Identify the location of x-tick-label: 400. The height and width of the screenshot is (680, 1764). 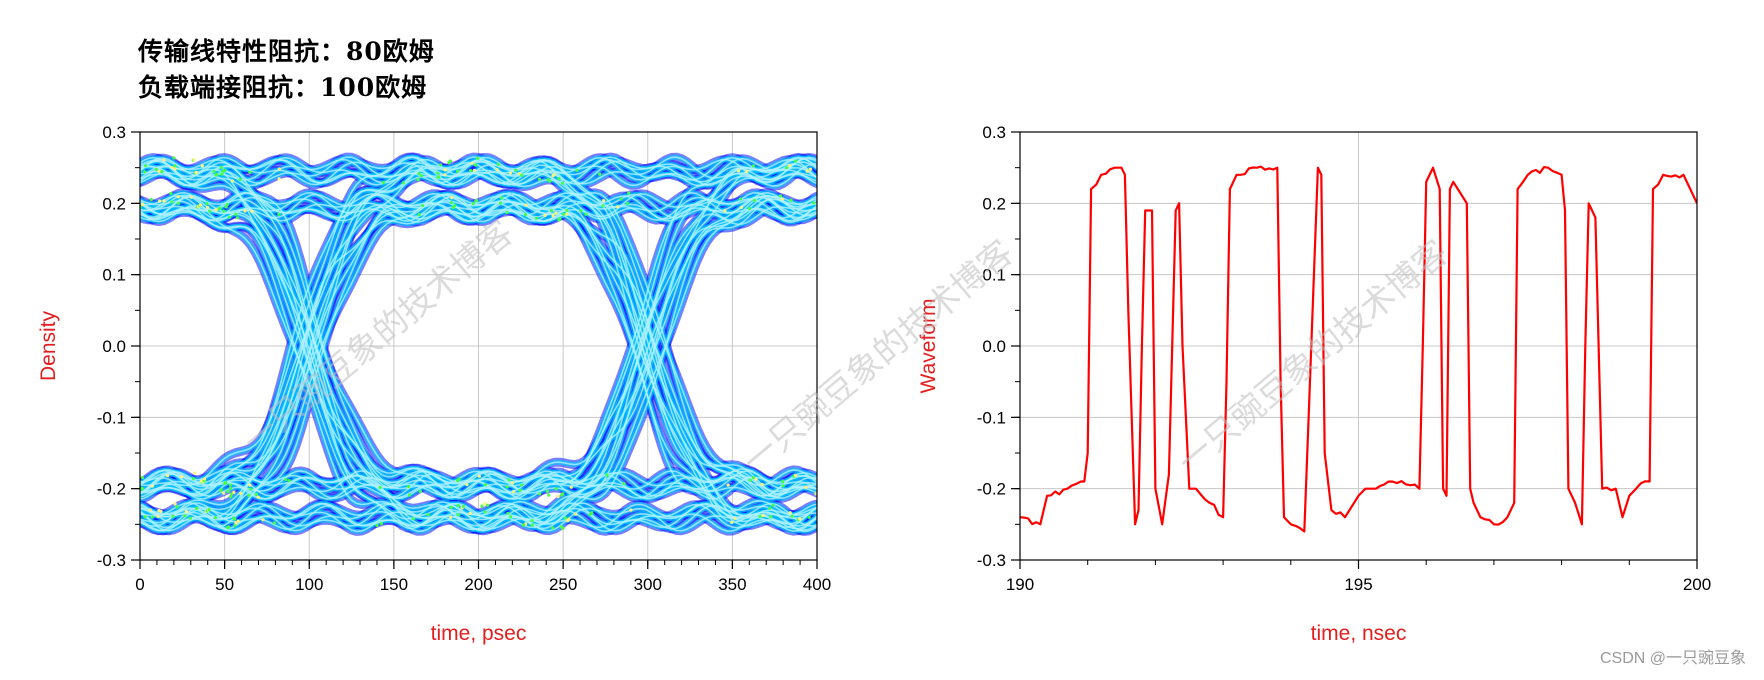
(817, 584).